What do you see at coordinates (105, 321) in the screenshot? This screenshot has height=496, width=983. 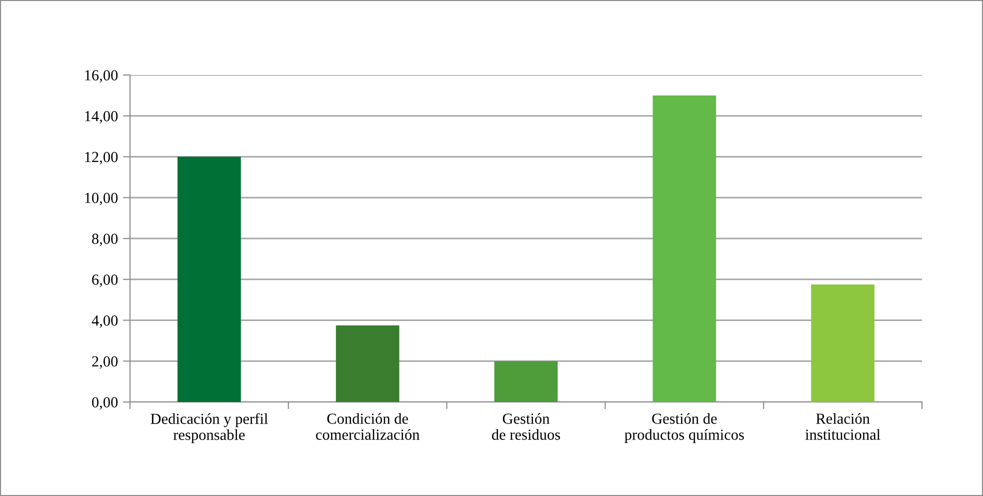 I see `y-tick-label: 4,00` at bounding box center [105, 321].